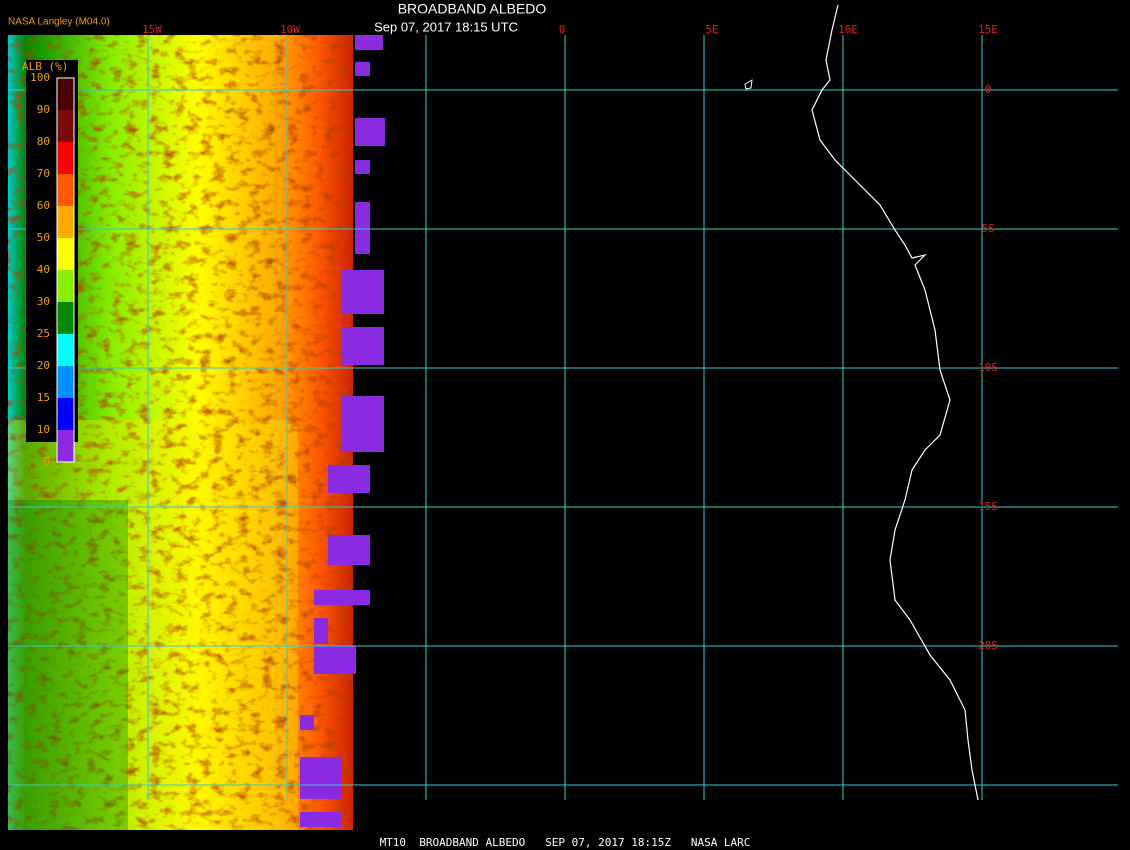 This screenshot has width=1130, height=850. Describe the element at coordinates (45, 66) in the screenshot. I see `legend-label: ALB (%)` at that location.